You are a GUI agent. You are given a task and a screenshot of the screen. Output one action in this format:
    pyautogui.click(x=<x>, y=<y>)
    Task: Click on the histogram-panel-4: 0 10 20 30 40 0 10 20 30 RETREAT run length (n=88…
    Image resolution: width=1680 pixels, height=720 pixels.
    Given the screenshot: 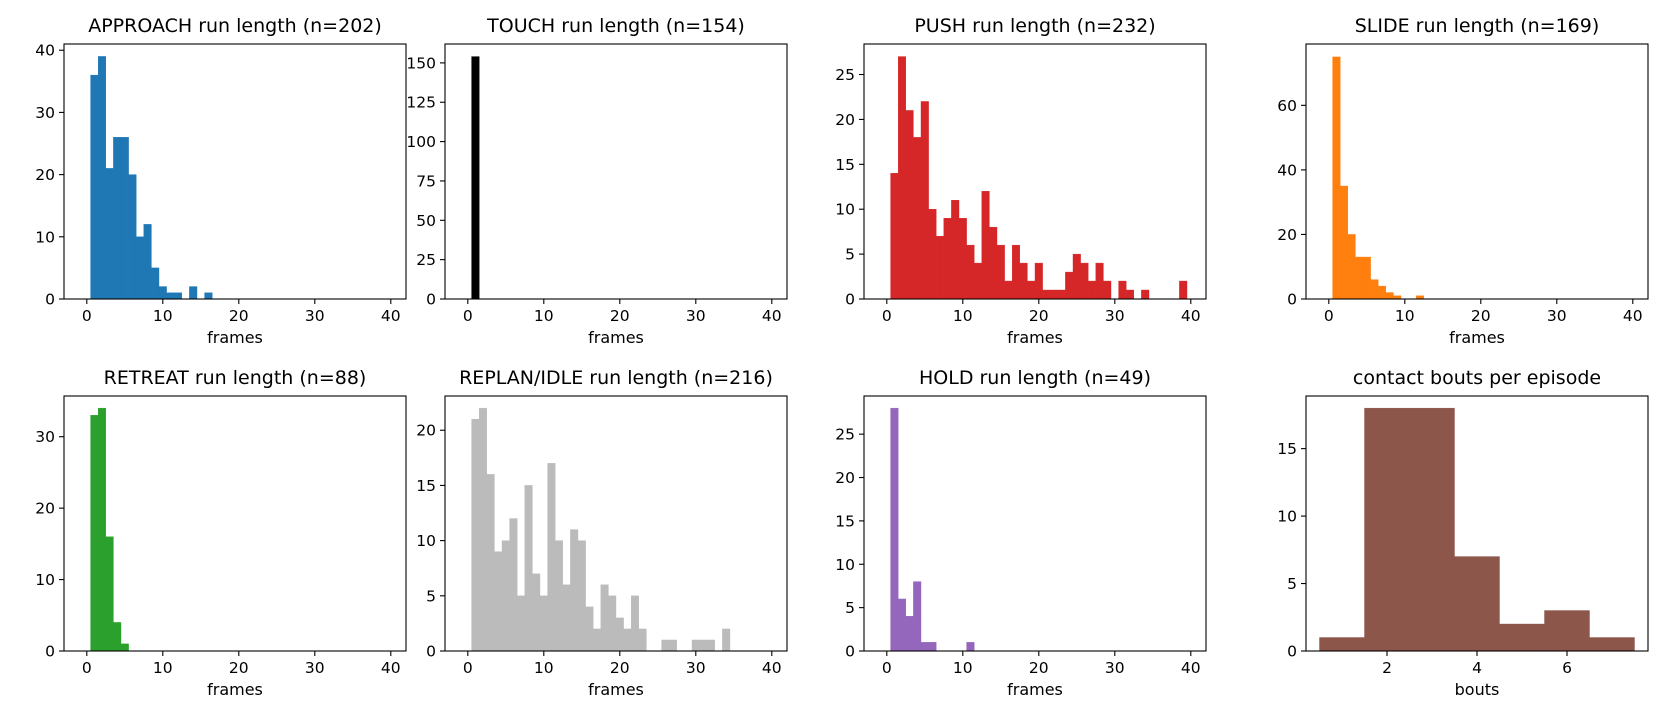 What is the action you would take?
    pyautogui.click(x=221, y=533)
    